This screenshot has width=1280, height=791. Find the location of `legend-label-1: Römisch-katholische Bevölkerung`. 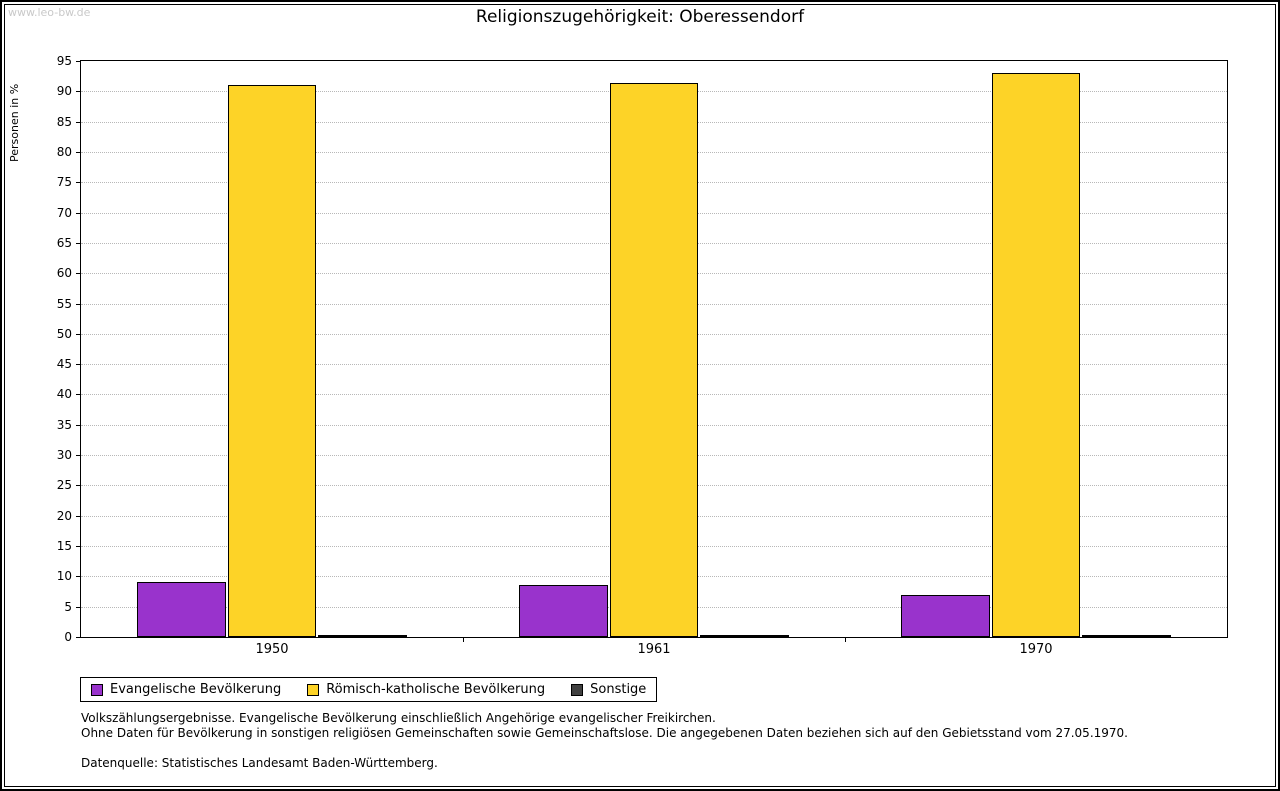

legend-label-1: Römisch-katholische Bevölkerung is located at coordinates (436, 689).